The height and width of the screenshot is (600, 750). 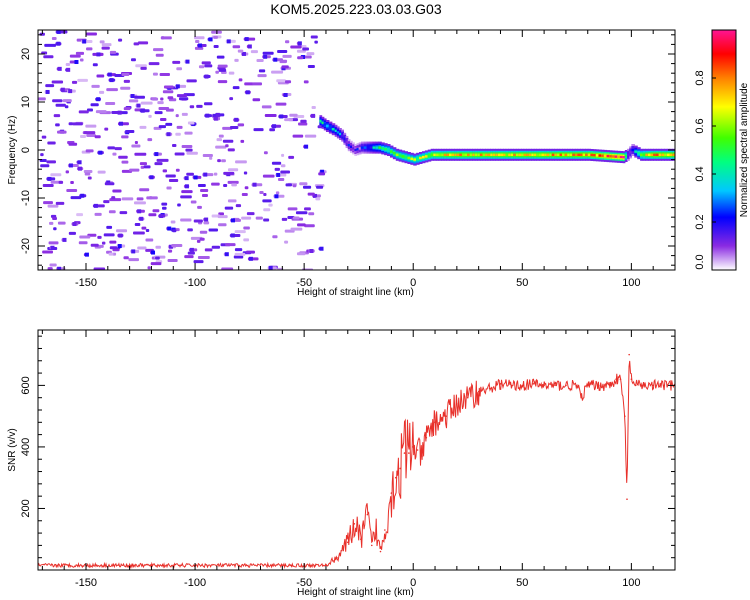 What do you see at coordinates (86, 583) in the screenshot?
I see `snr-xtick-label: -150` at bounding box center [86, 583].